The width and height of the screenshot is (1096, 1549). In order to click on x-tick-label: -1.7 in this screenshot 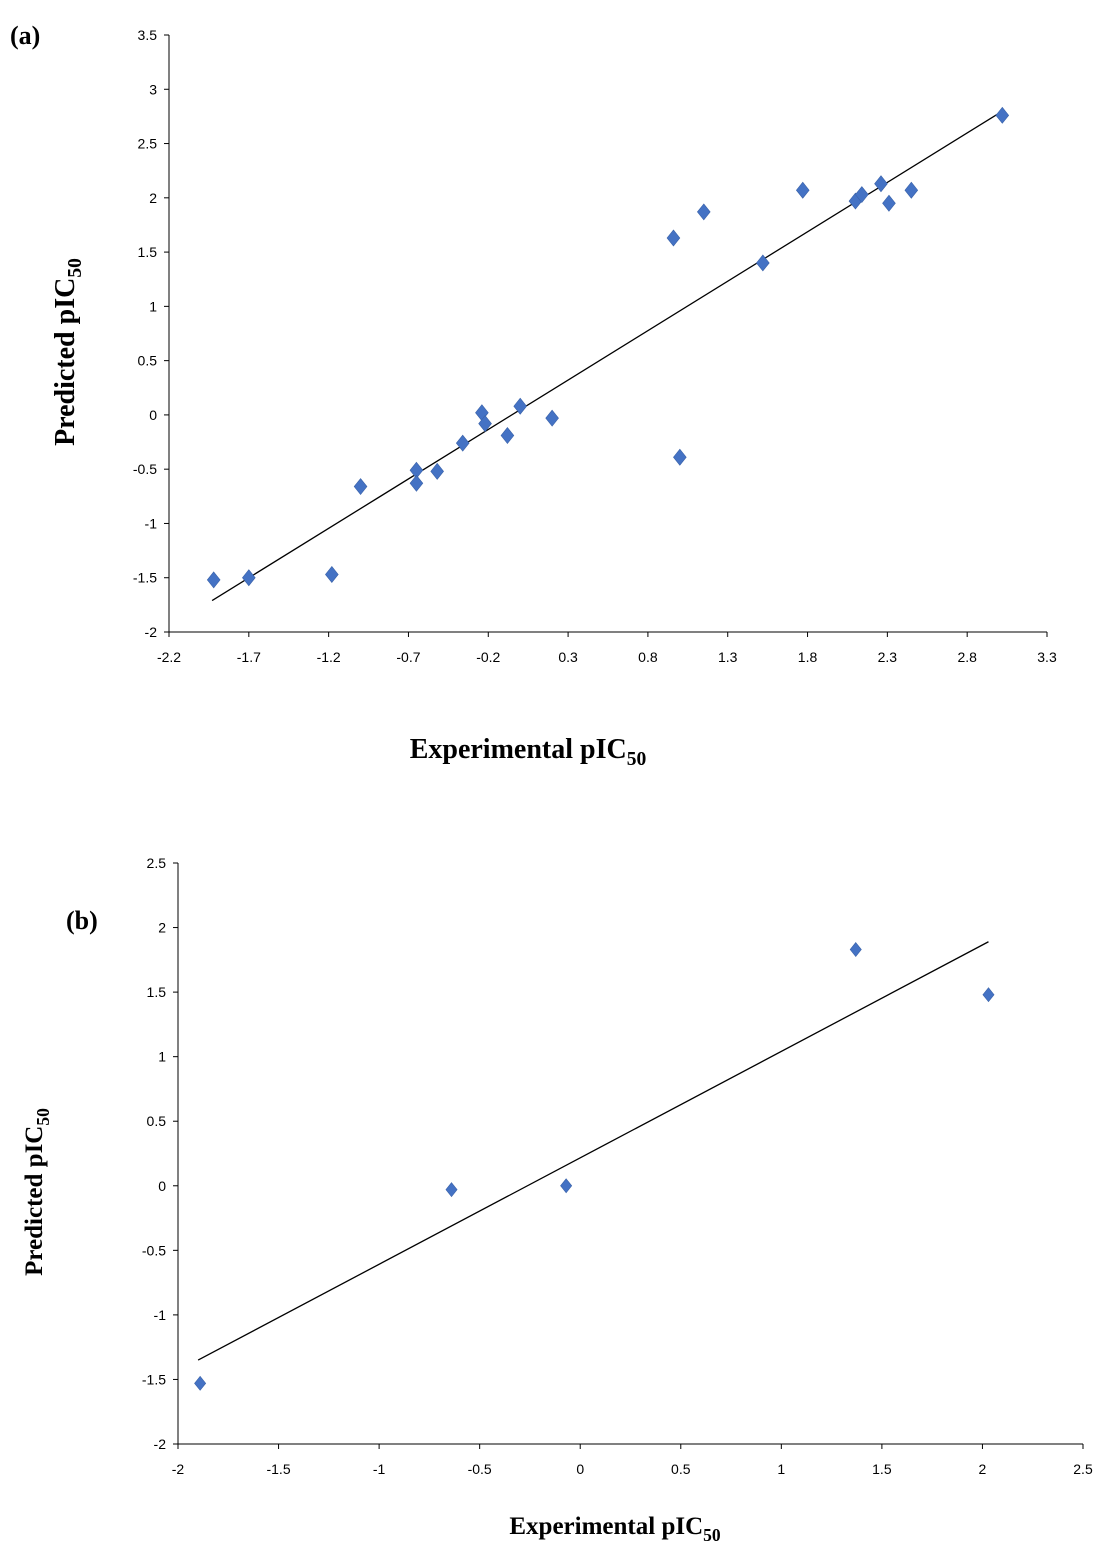, I will do `click(249, 657)`.